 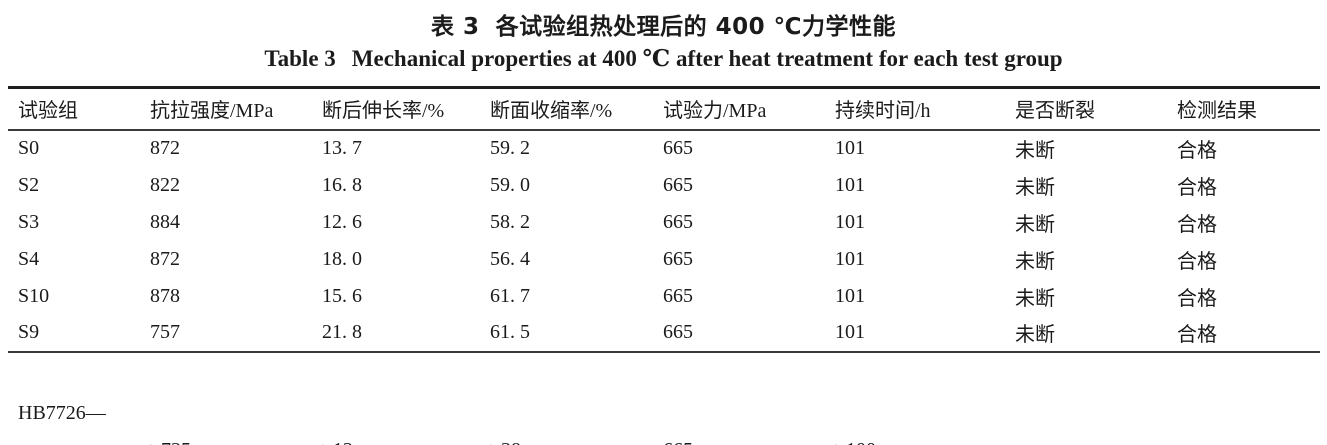 What do you see at coordinates (342, 184) in the screenshot?
I see `table-cell: 16. 8` at bounding box center [342, 184].